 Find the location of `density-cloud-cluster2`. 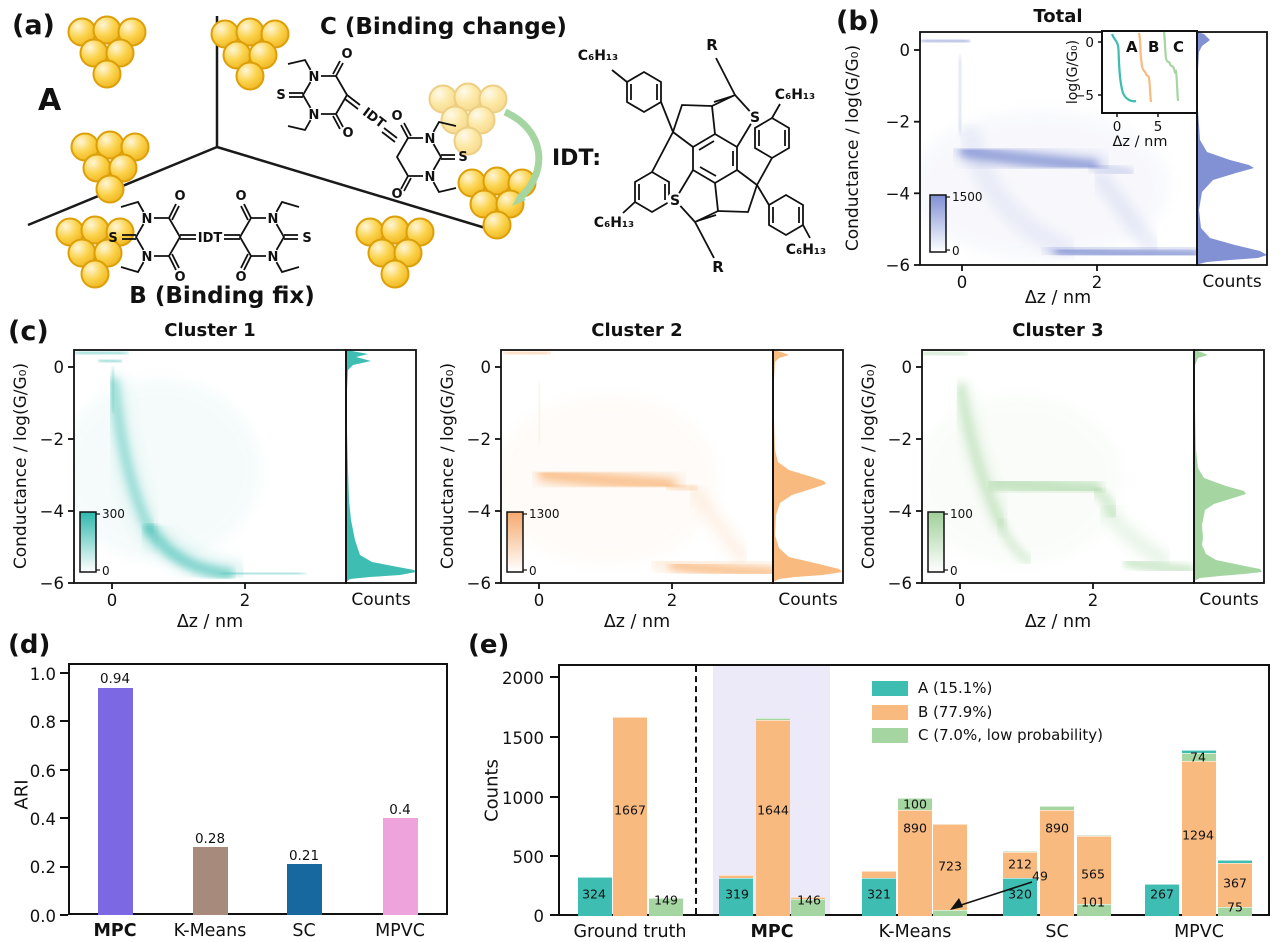

density-cloud-cluster2 is located at coordinates (637, 466).